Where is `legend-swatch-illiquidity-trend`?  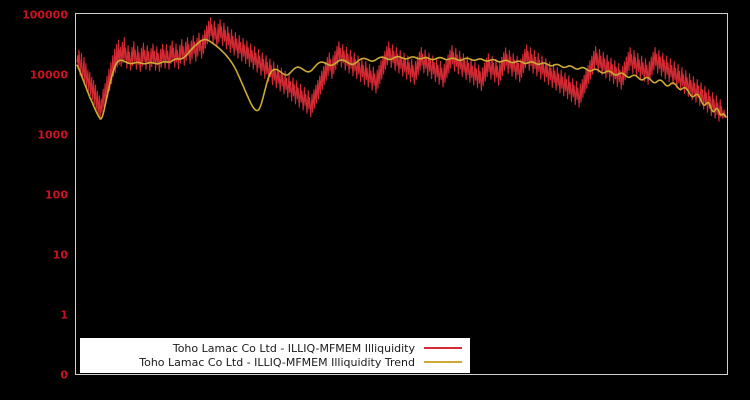
legend-swatch-illiquidity-trend is located at coordinates (443, 362).